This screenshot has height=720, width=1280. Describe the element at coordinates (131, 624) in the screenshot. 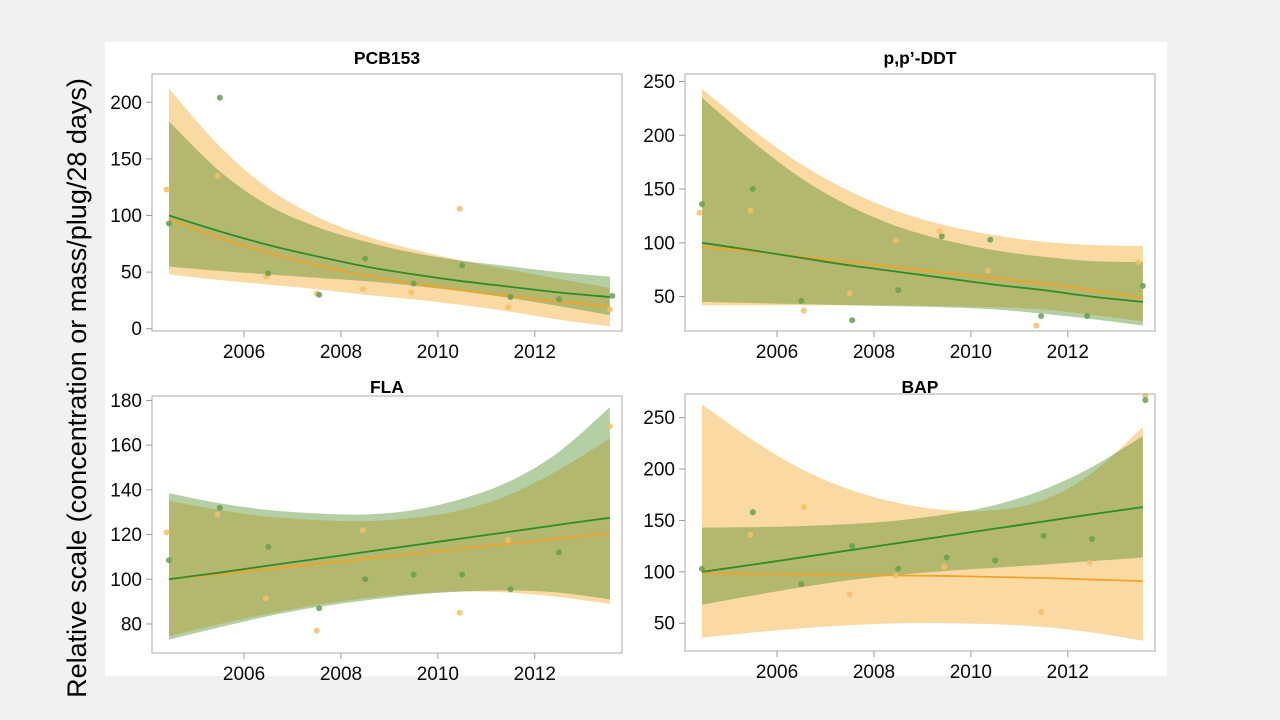

I see `y-tick-label: 80` at that location.